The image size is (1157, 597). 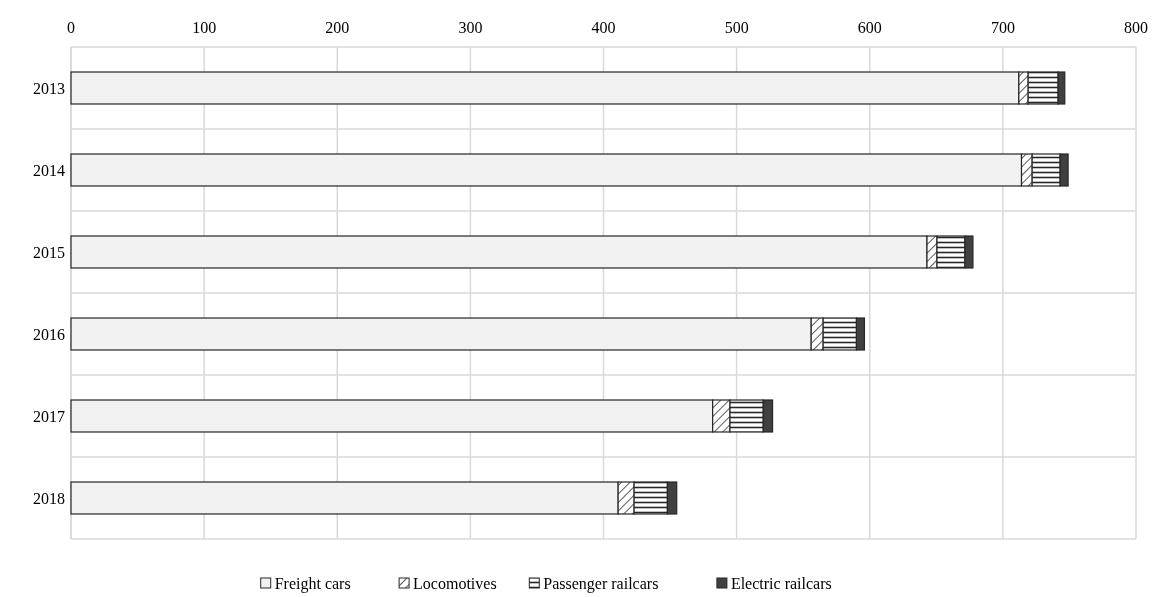 What do you see at coordinates (603, 27) in the screenshot?
I see `x-tick-label: 400` at bounding box center [603, 27].